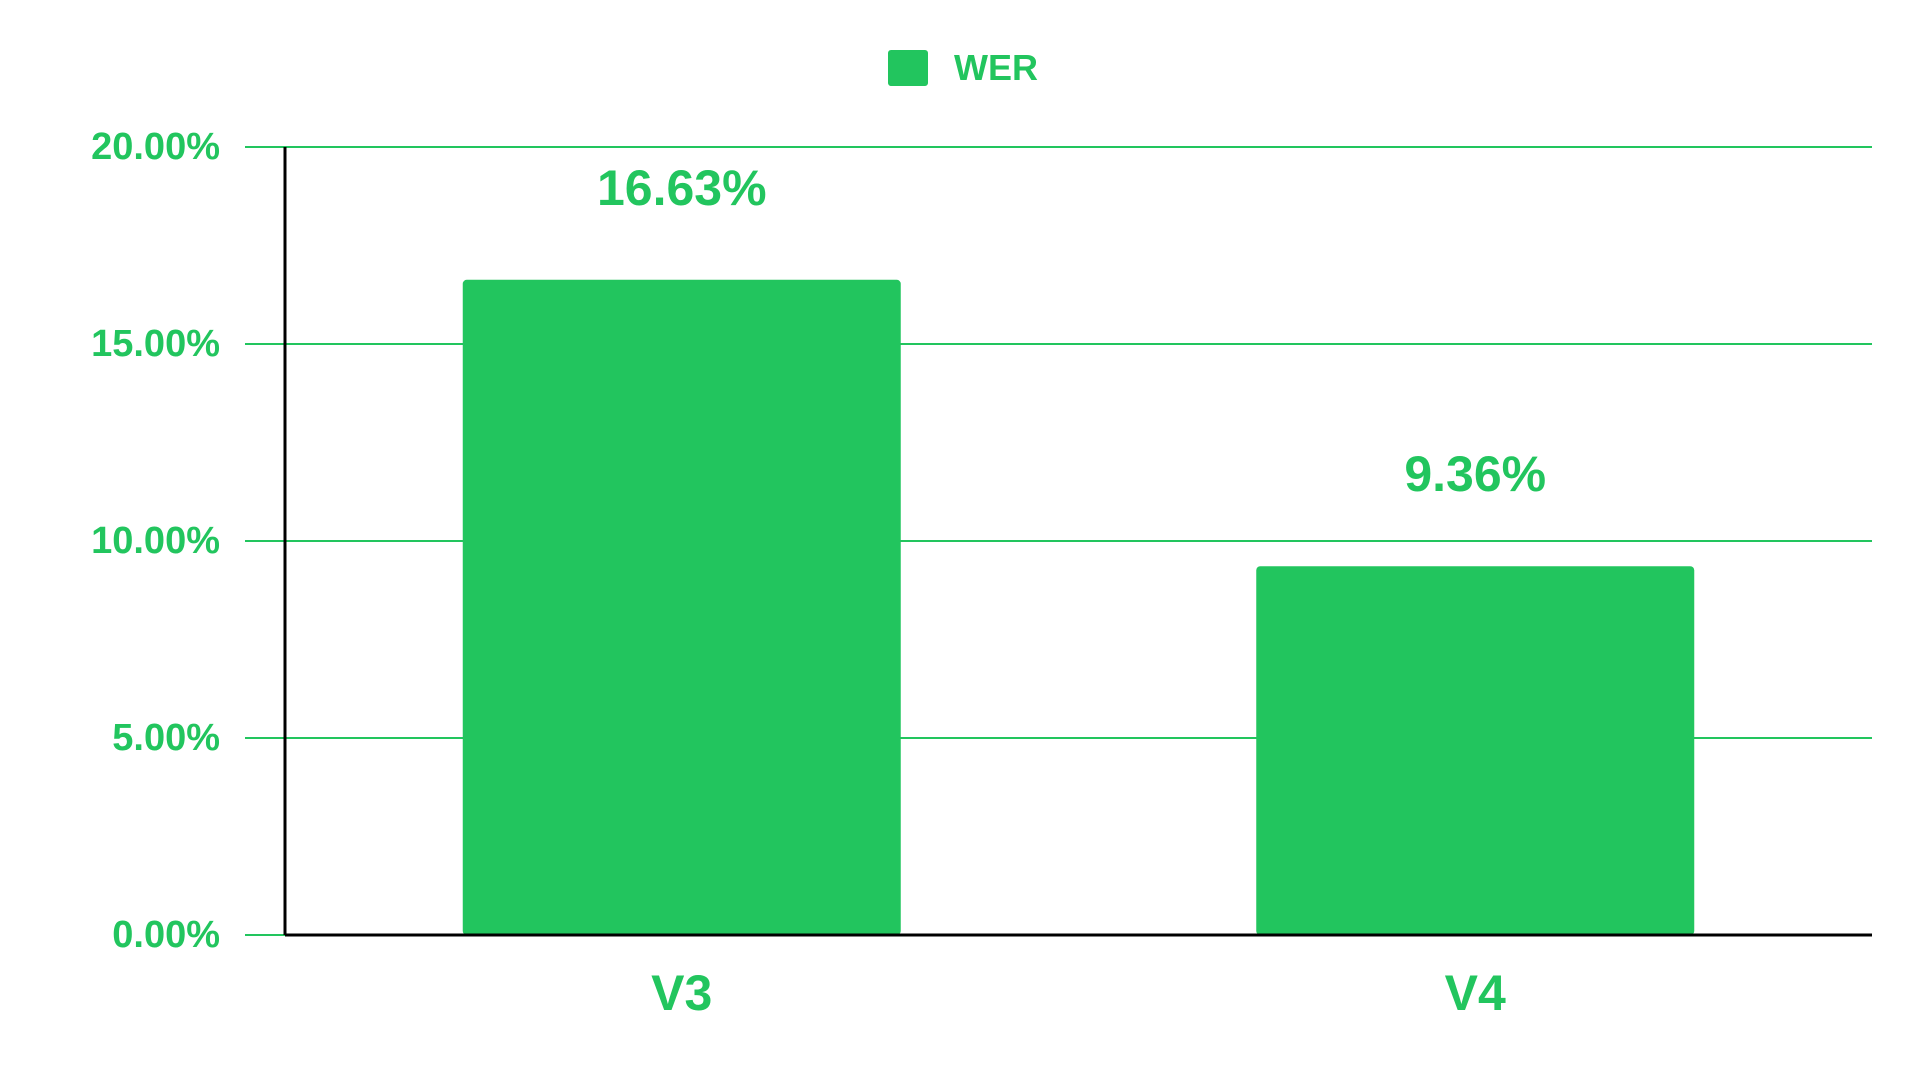 This screenshot has height=1067, width=1920. What do you see at coordinates (1475, 474) in the screenshot?
I see `data-label-v4: 9.36%` at bounding box center [1475, 474].